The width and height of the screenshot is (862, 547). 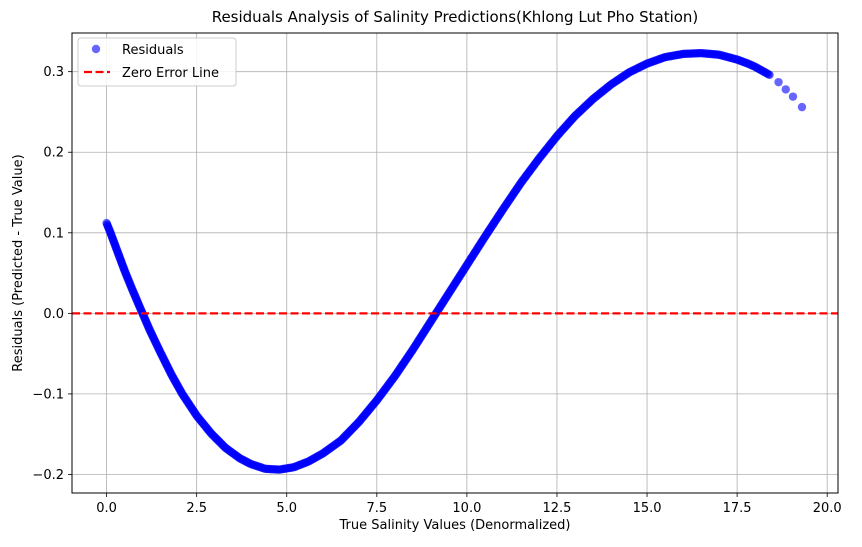 What do you see at coordinates (53, 153) in the screenshot?
I see `y-tick-label: 0.2` at bounding box center [53, 153].